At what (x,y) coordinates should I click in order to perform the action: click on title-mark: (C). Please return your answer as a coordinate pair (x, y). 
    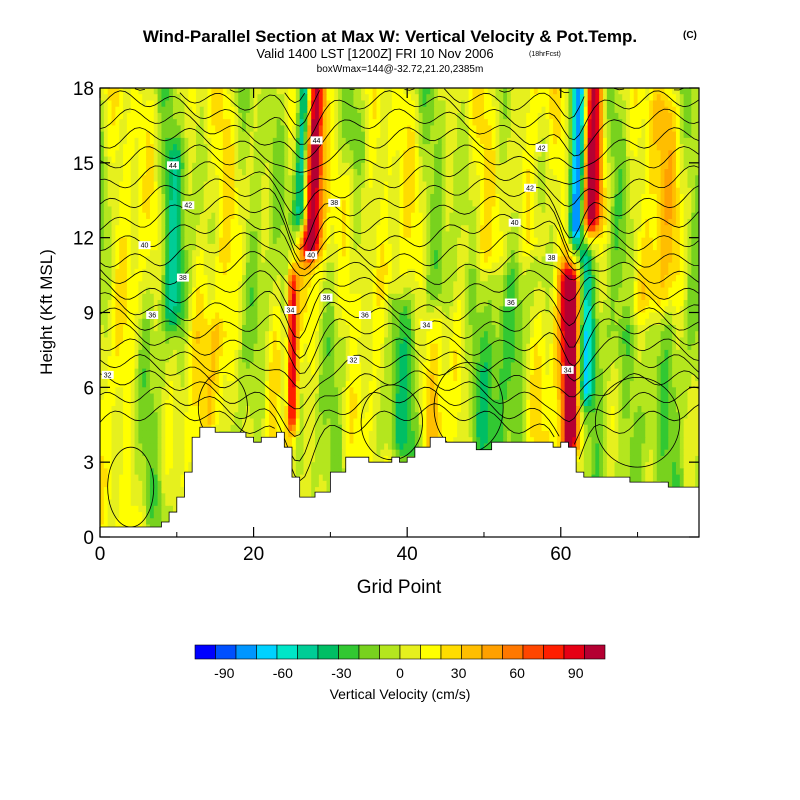
    Looking at the image, I should click on (690, 35).